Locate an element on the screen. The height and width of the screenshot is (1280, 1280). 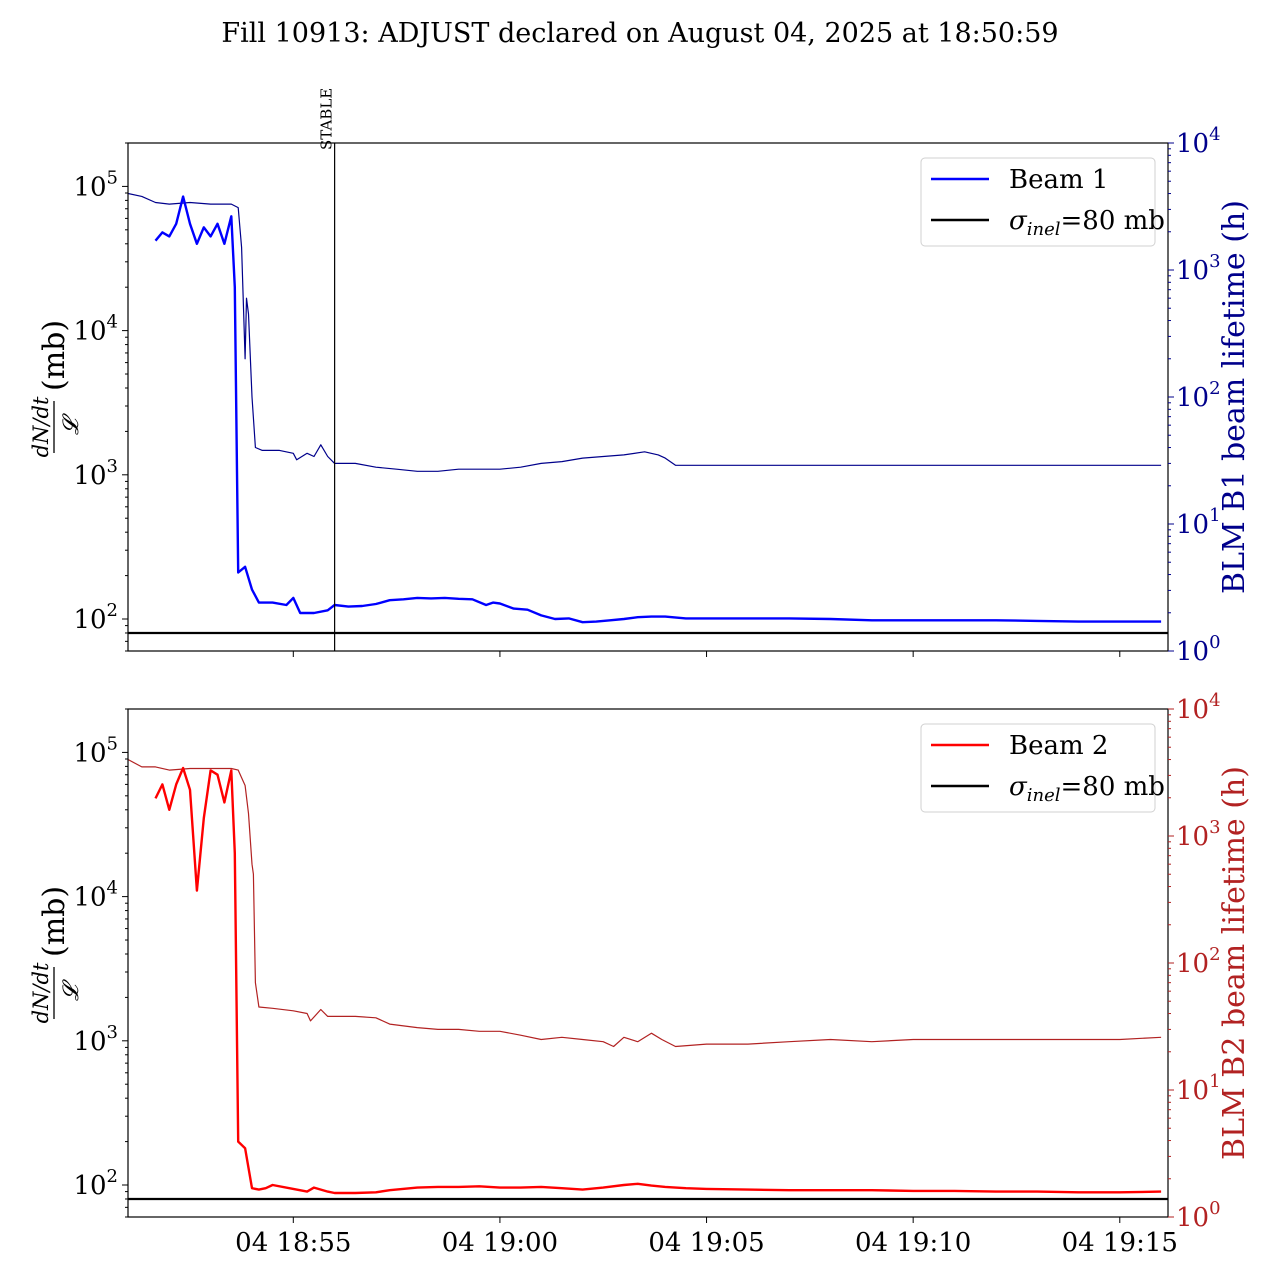
x-tick-label: 04 19:10 is located at coordinates (913, 1243).